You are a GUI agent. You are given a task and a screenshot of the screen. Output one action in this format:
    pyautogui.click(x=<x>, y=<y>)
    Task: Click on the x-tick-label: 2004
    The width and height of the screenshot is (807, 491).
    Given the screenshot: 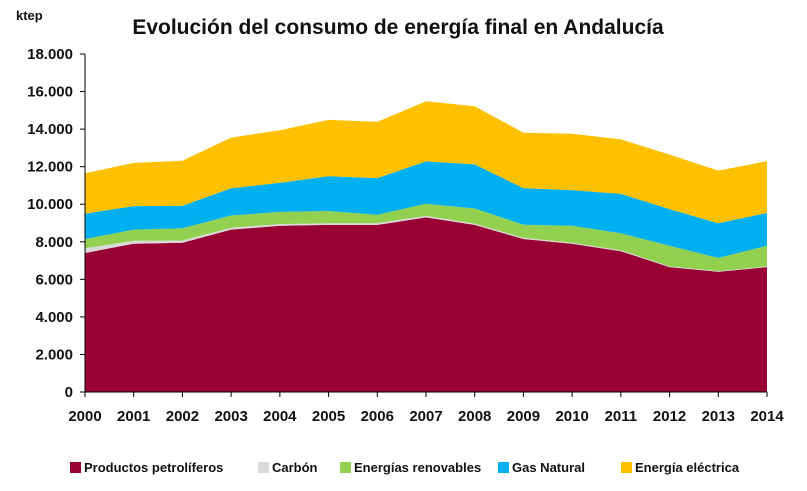 What is the action you would take?
    pyautogui.click(x=280, y=416)
    